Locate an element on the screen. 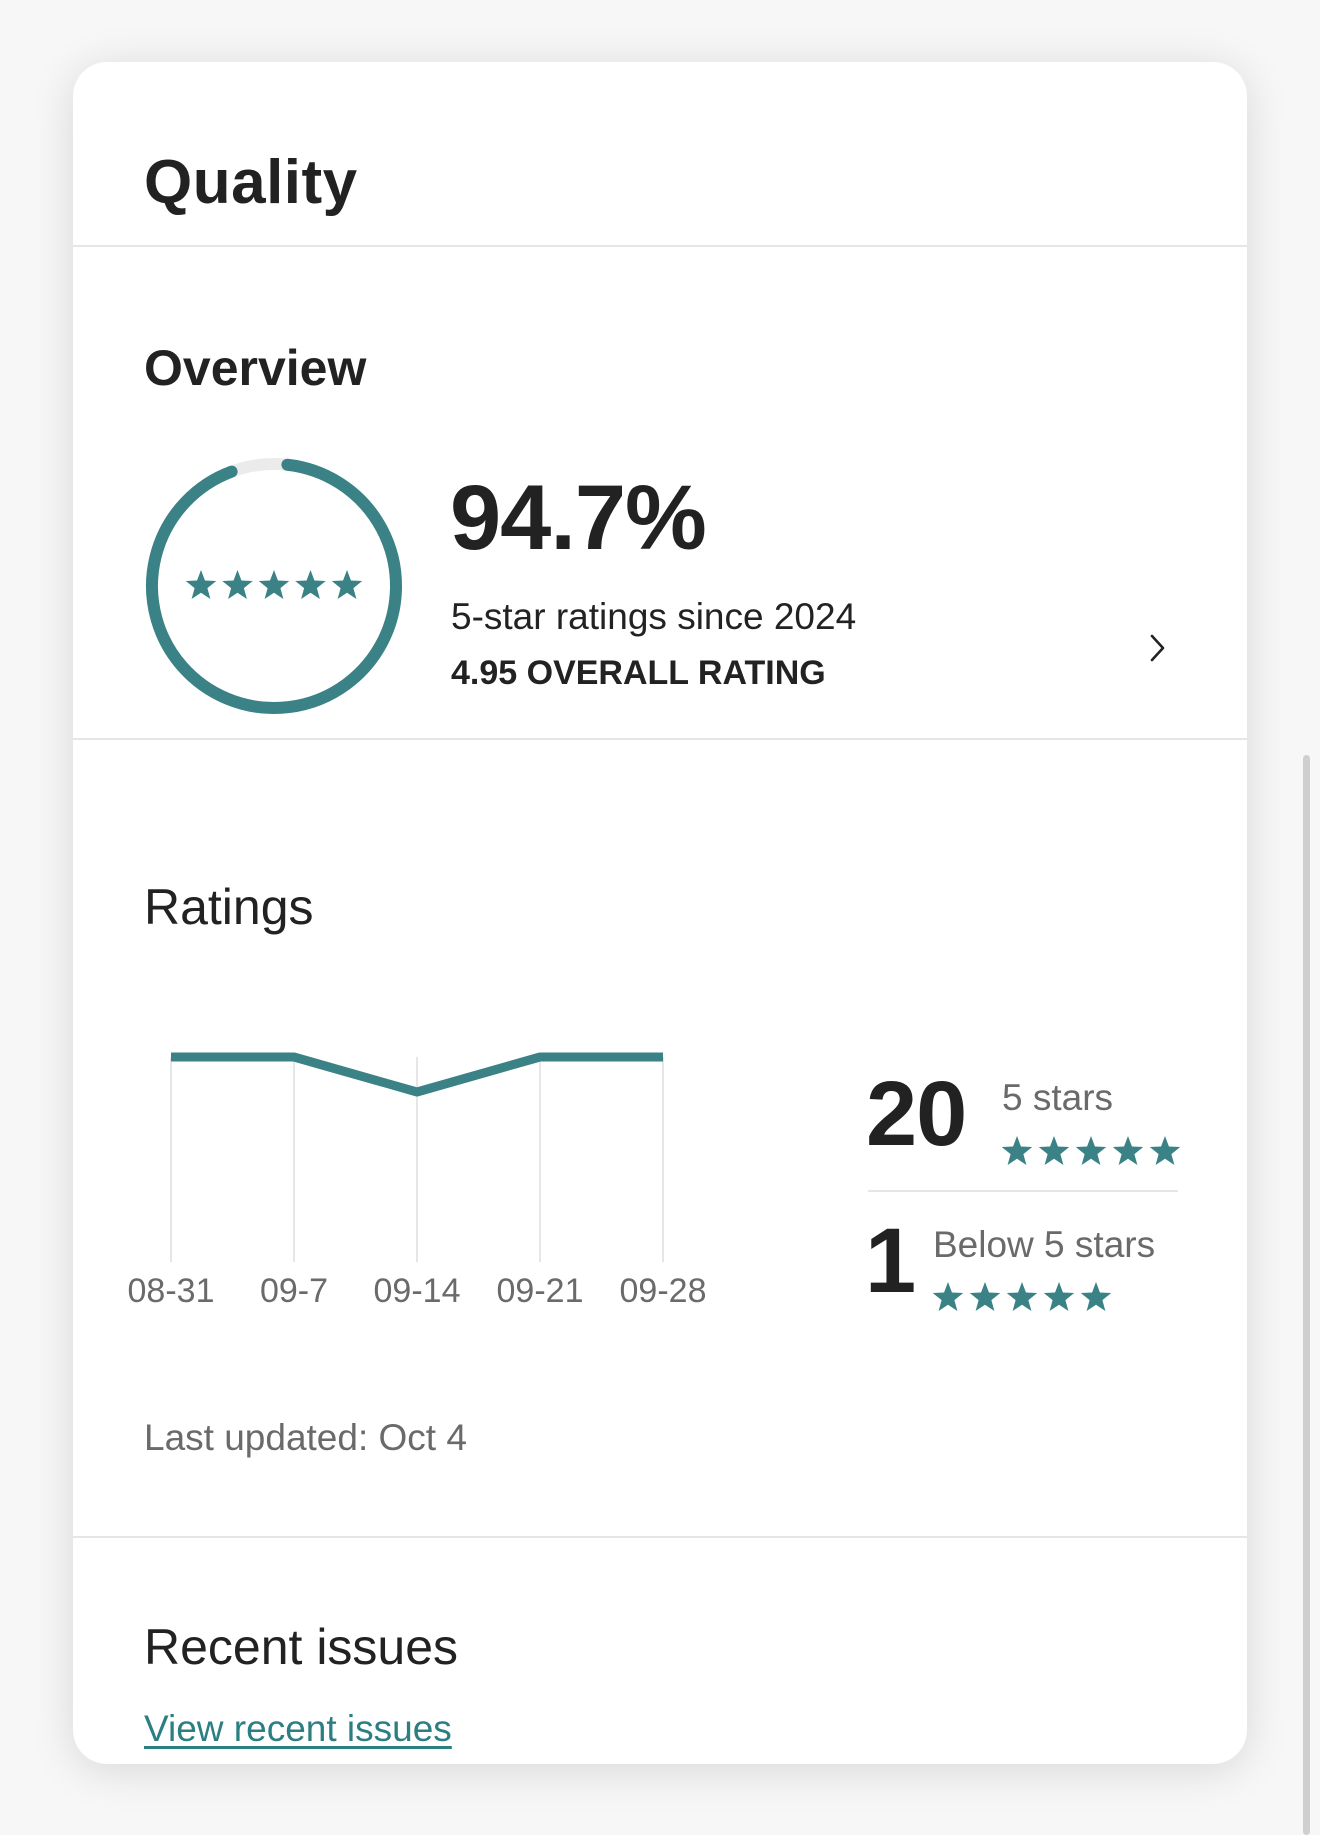 The width and height of the screenshot is (1320, 1835). stat-divider is located at coordinates (1023, 1191).